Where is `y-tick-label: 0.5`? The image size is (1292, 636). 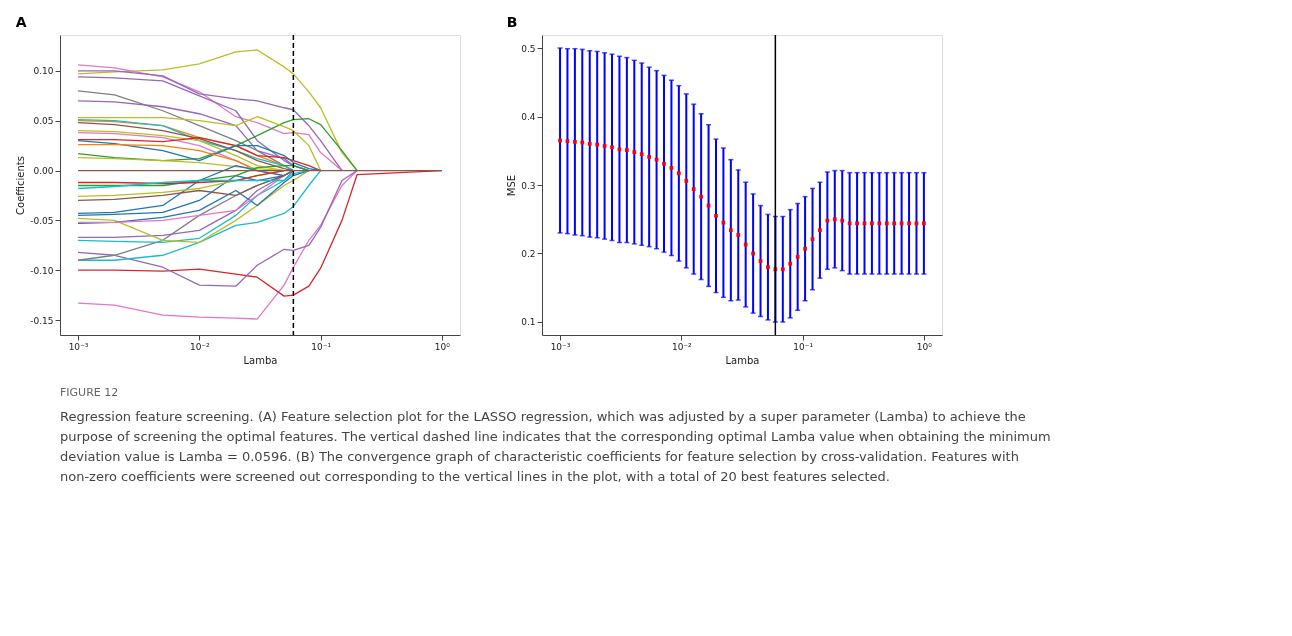 y-tick-label: 0.5 is located at coordinates (528, 48).